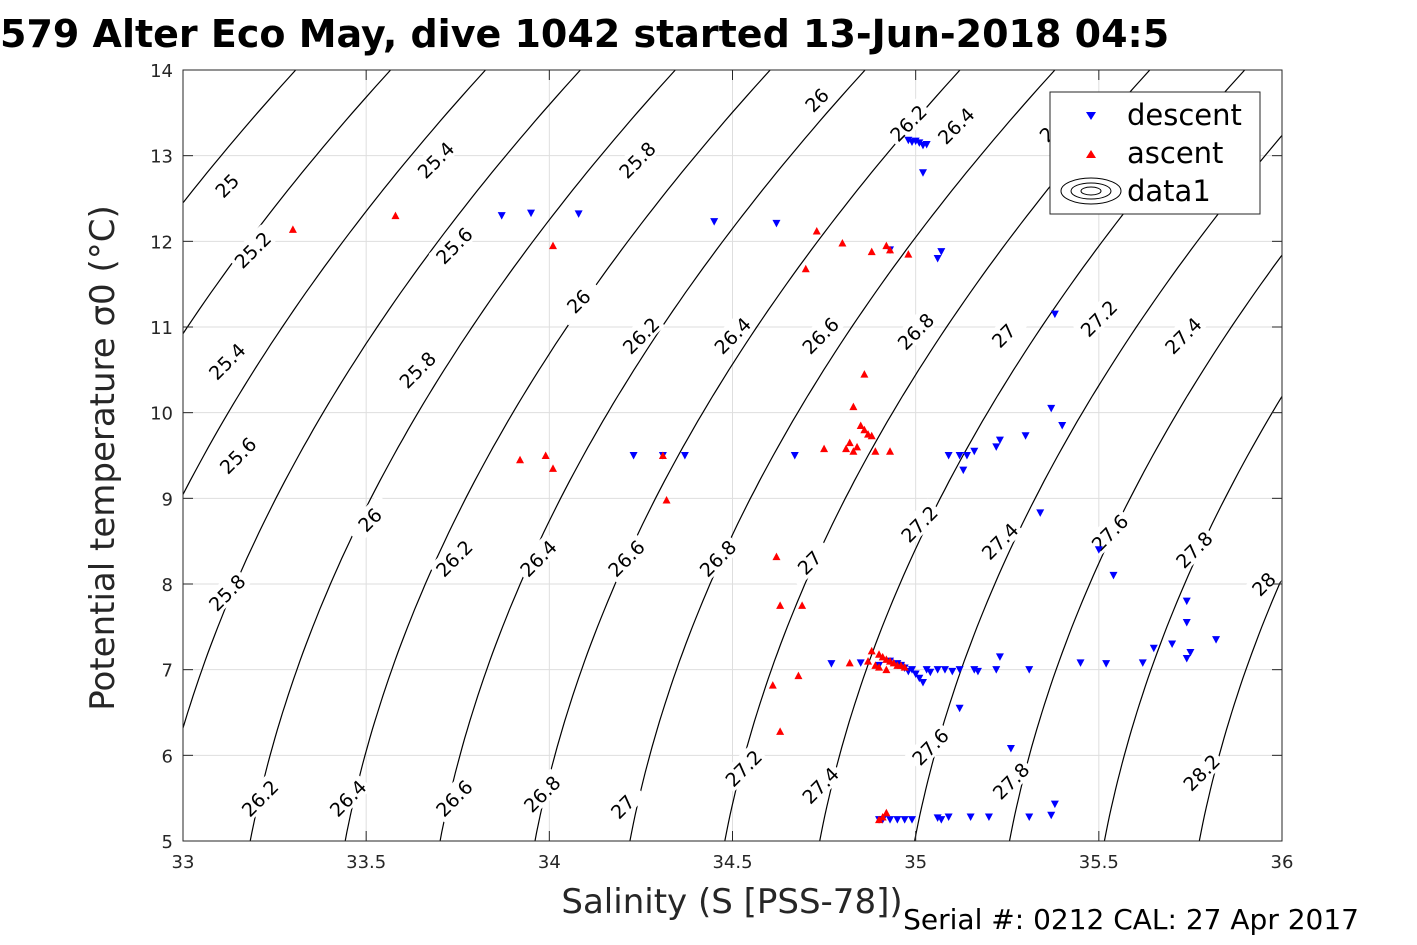  What do you see at coordinates (161, 242) in the screenshot?
I see `y-tick-label: 12` at bounding box center [161, 242].